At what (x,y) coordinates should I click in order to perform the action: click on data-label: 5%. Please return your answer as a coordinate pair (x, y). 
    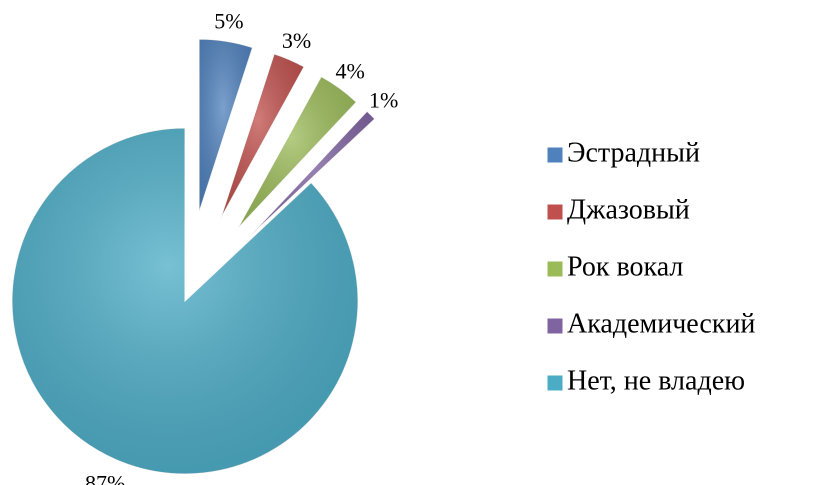
    Looking at the image, I should click on (228, 21).